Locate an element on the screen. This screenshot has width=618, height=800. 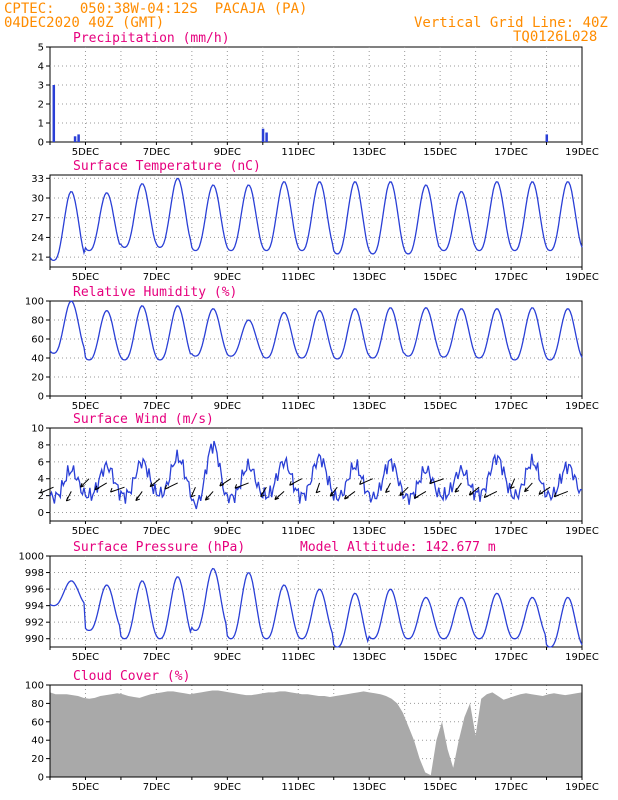
panel-title: Relative Humidity (%) is located at coordinates (155, 292).